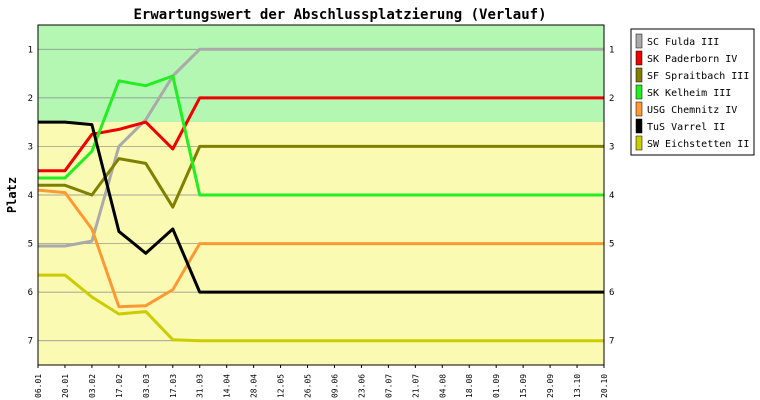 This screenshot has height=400, width=760. Describe the element at coordinates (689, 93) in the screenshot. I see `legend-label: SK Kelheim III` at that location.